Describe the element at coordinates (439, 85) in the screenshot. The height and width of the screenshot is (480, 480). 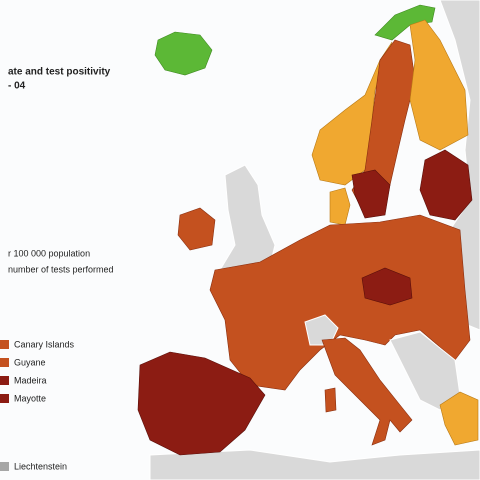
I see `finland` at that location.